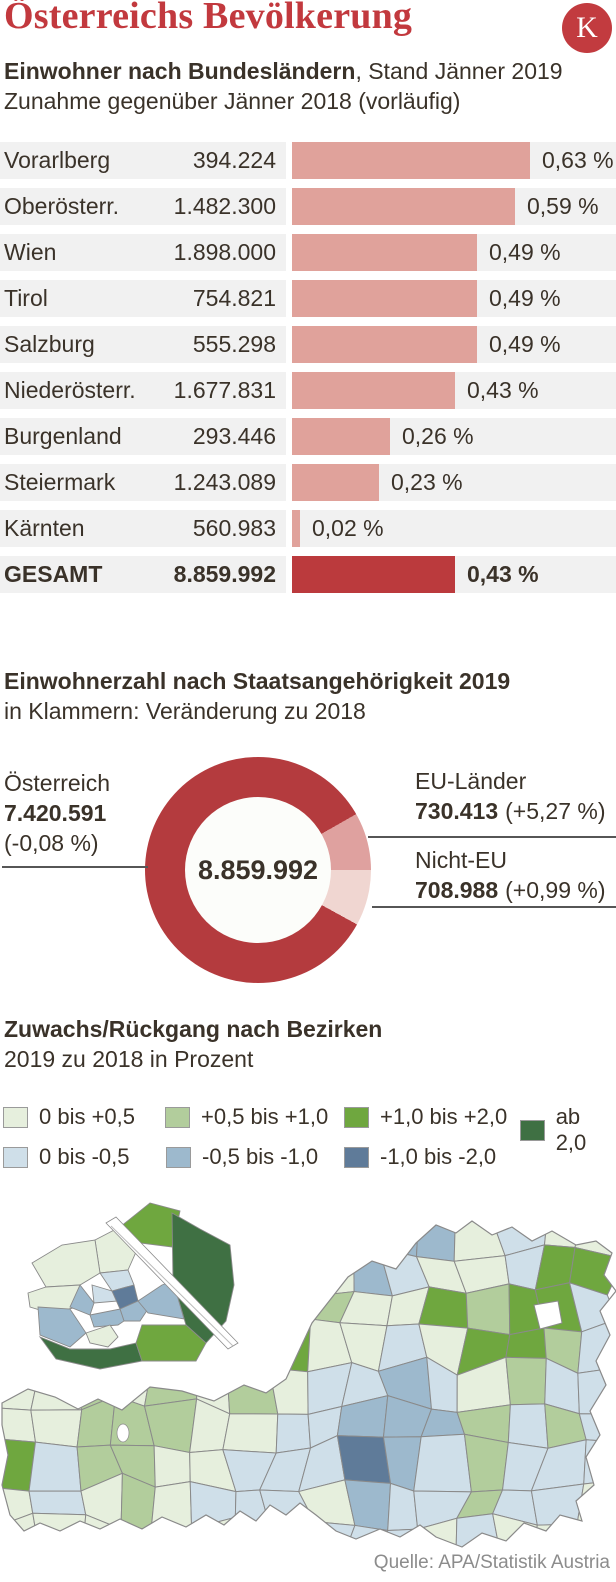 The image size is (616, 1582). I want to click on slice-name: Nicht-EU, so click(461, 860).